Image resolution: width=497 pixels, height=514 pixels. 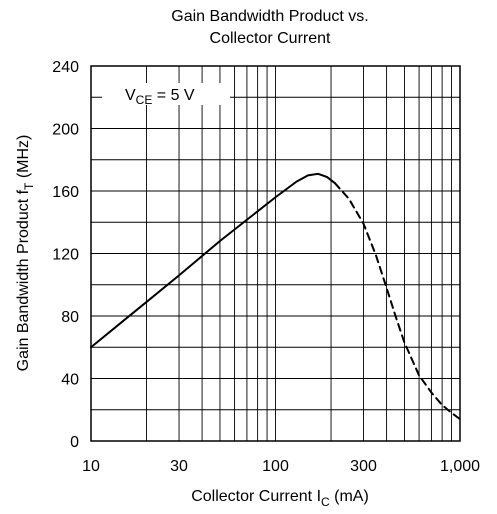 I want to click on series-line-dashed, so click(x=397, y=301).